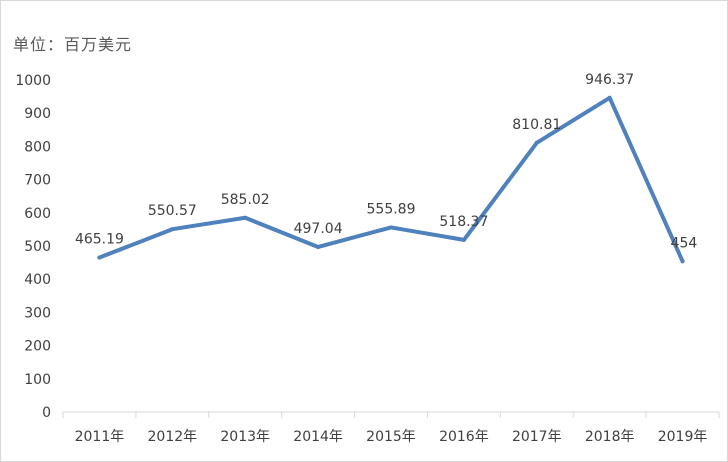  I want to click on data-label: 810.81, so click(536, 125).